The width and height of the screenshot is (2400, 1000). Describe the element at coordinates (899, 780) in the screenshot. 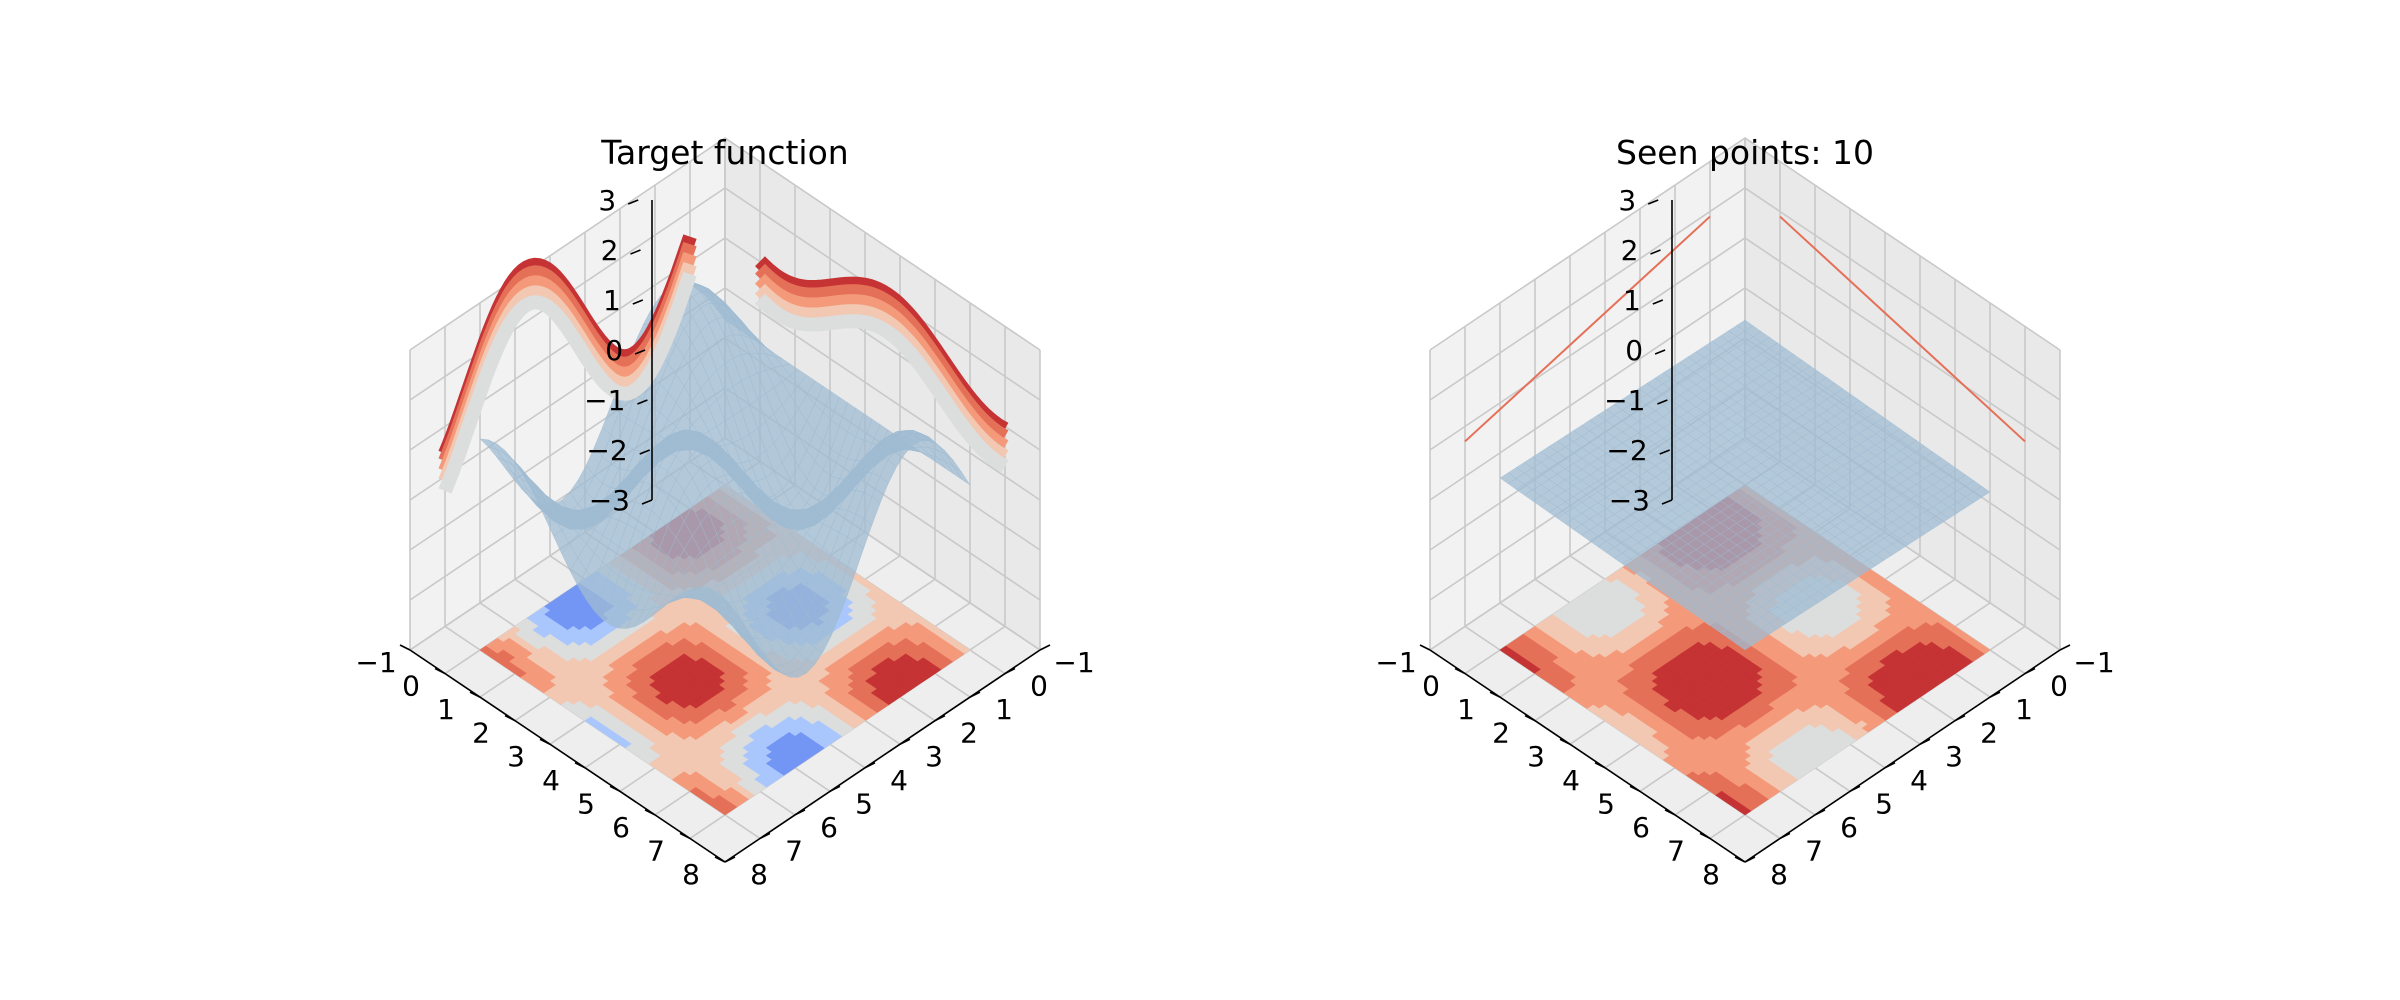

I see `x-tick-label: 4` at that location.